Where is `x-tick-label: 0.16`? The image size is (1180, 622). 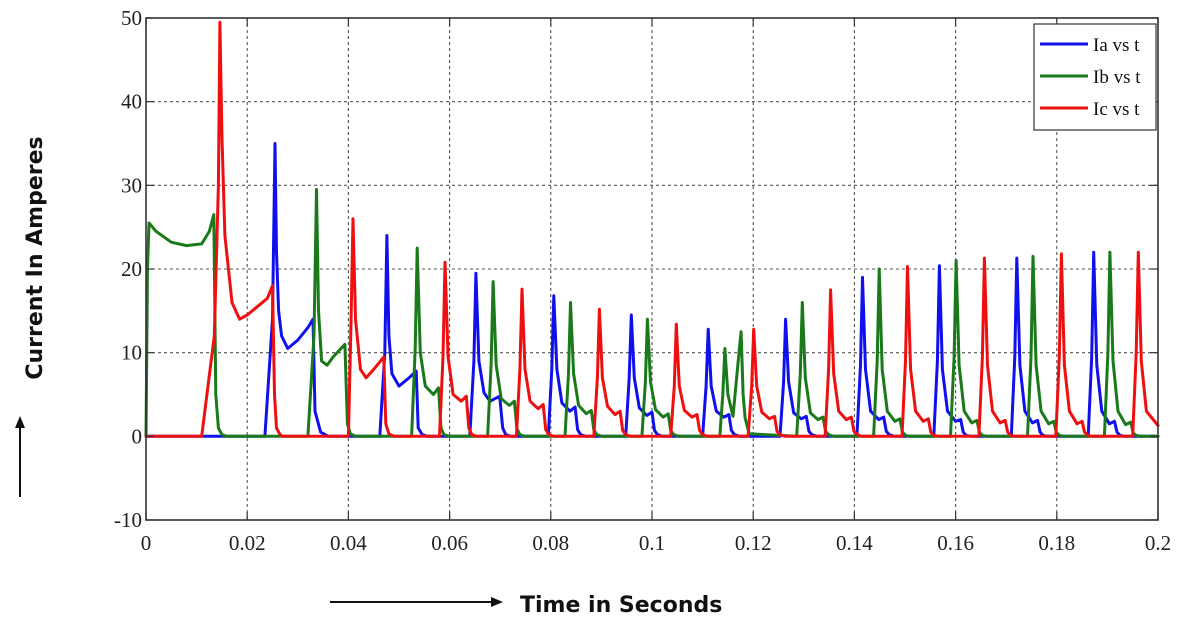
x-tick-label: 0.16 is located at coordinates (955, 543).